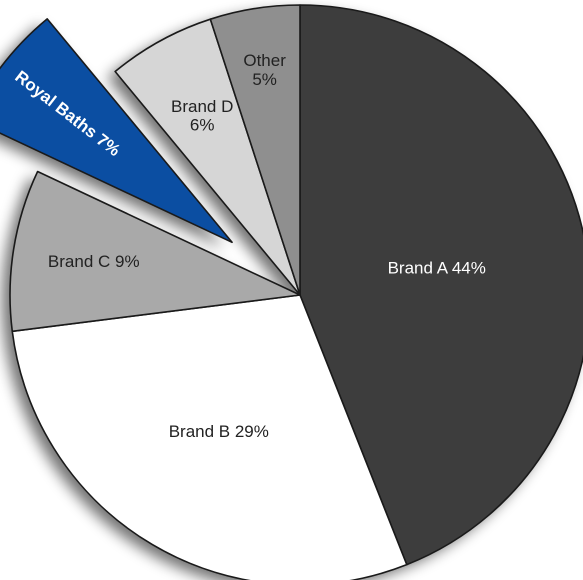  What do you see at coordinates (155, 251) in the screenshot?
I see `slice-brand-c` at bounding box center [155, 251].